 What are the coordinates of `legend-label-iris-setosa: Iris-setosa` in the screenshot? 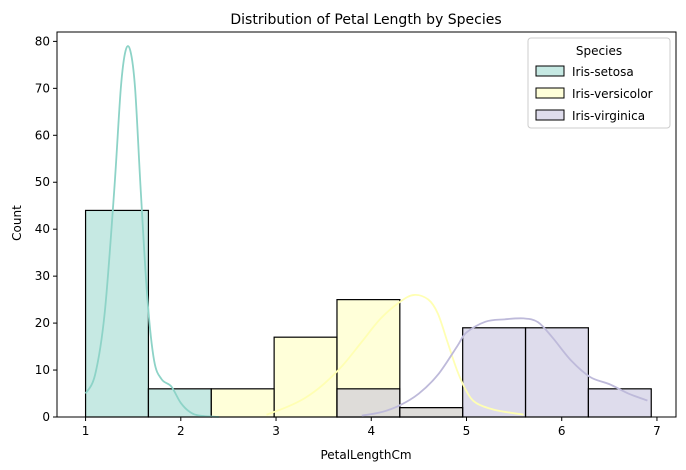 It's located at (603, 72).